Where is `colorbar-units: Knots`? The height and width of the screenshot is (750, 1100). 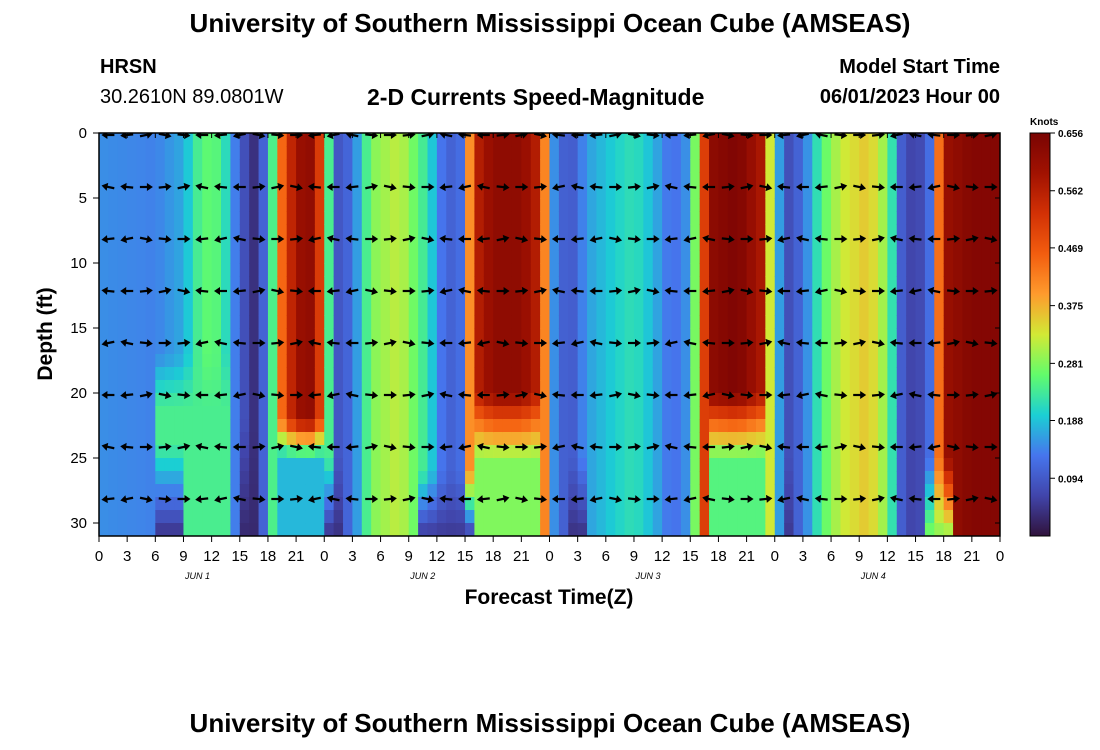
colorbar-units: Knots is located at coordinates (1044, 122).